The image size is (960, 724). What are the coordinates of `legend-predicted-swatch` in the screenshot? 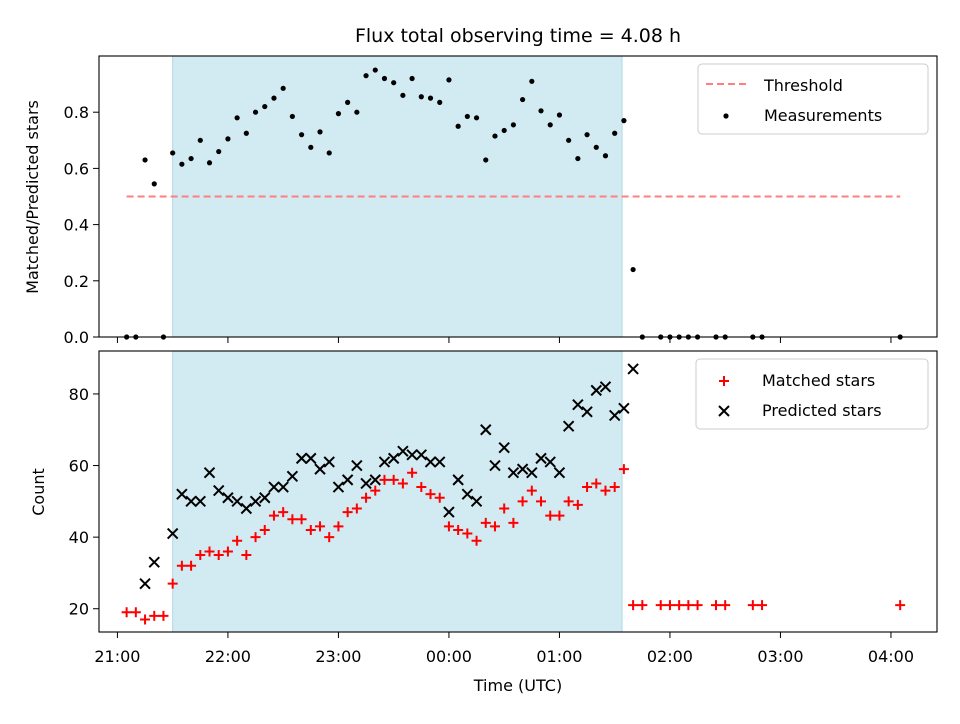 It's located at (724, 411).